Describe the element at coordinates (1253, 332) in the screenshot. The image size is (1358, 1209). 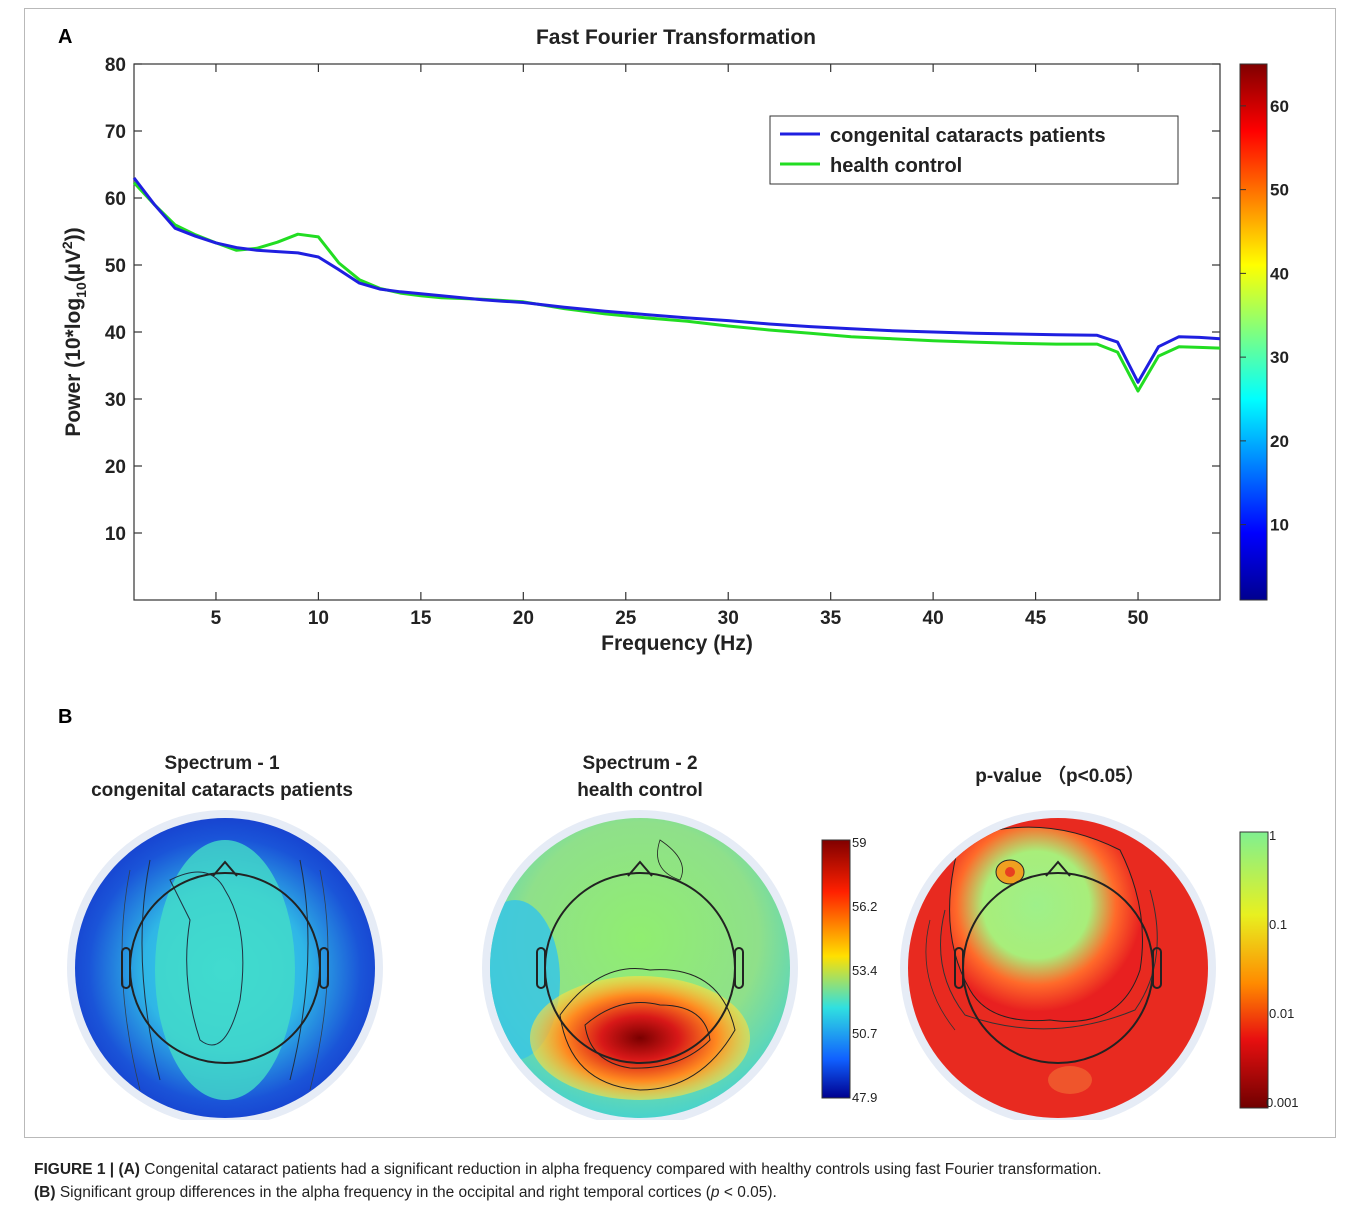
I see `power-colorbar` at that location.